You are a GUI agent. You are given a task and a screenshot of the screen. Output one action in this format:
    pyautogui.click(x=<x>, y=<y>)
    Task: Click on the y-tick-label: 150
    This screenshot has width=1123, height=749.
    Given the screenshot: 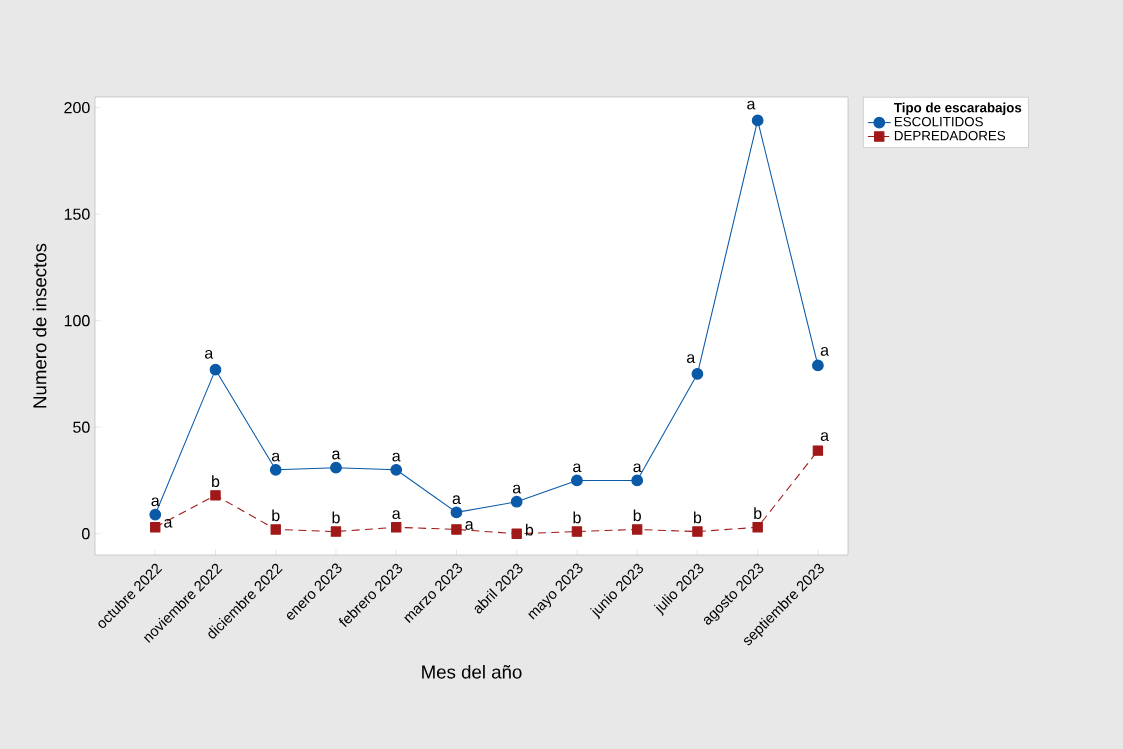 What is the action you would take?
    pyautogui.click(x=77, y=214)
    